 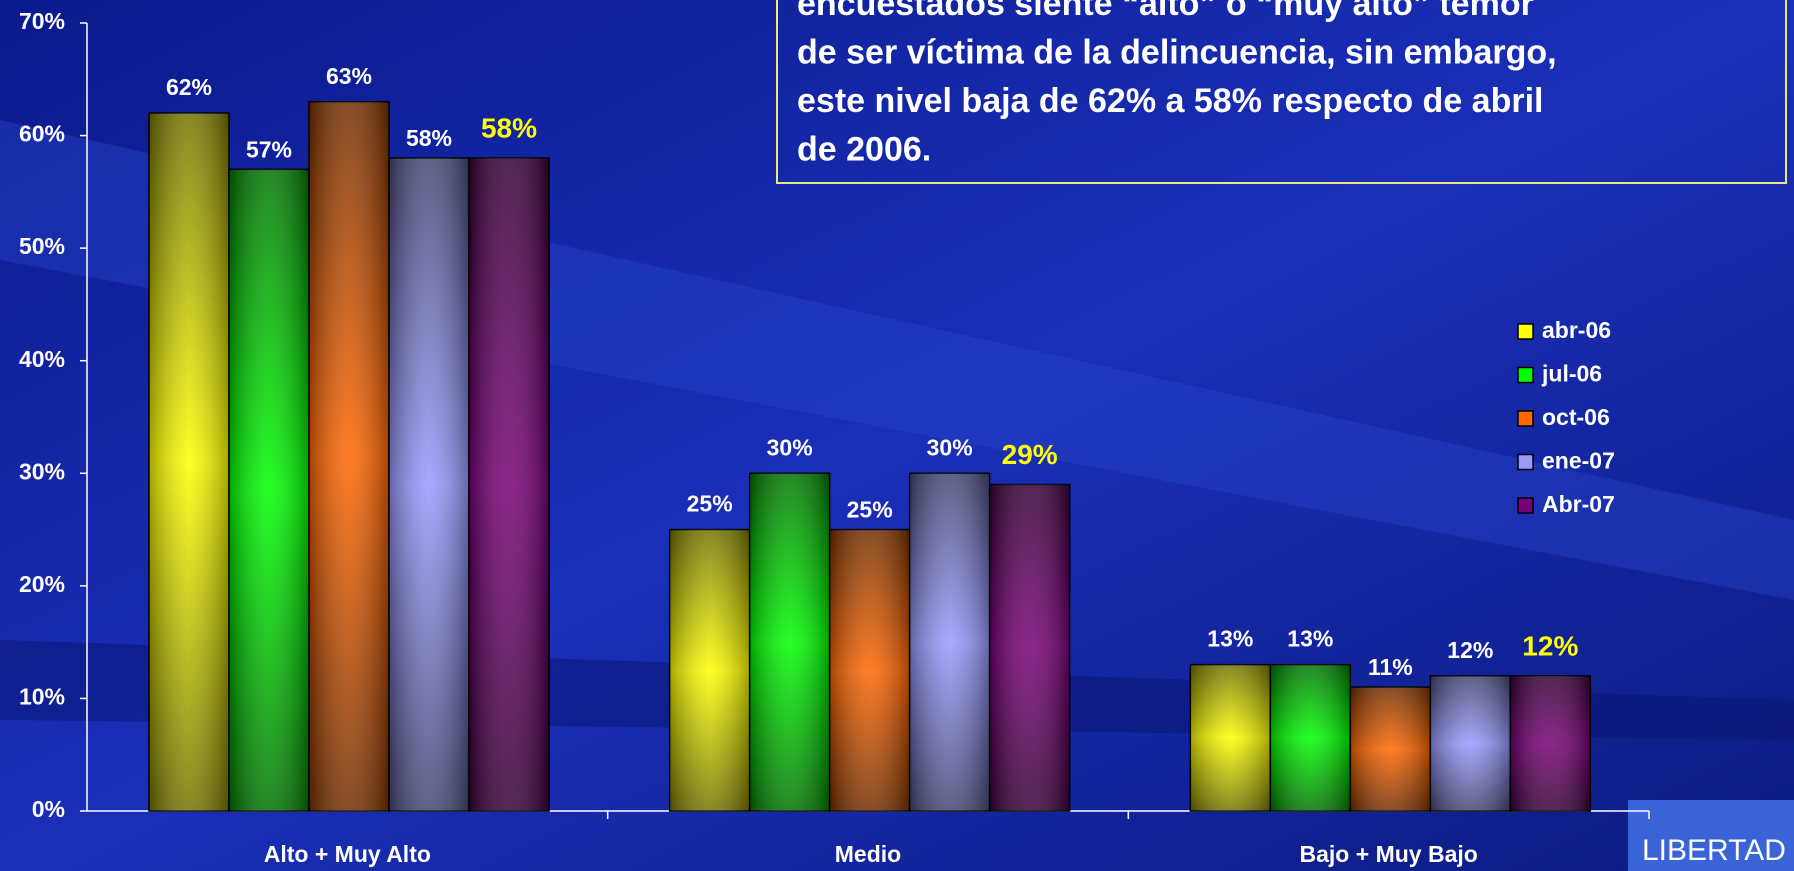 I want to click on annotation-box, so click(x=1281, y=92).